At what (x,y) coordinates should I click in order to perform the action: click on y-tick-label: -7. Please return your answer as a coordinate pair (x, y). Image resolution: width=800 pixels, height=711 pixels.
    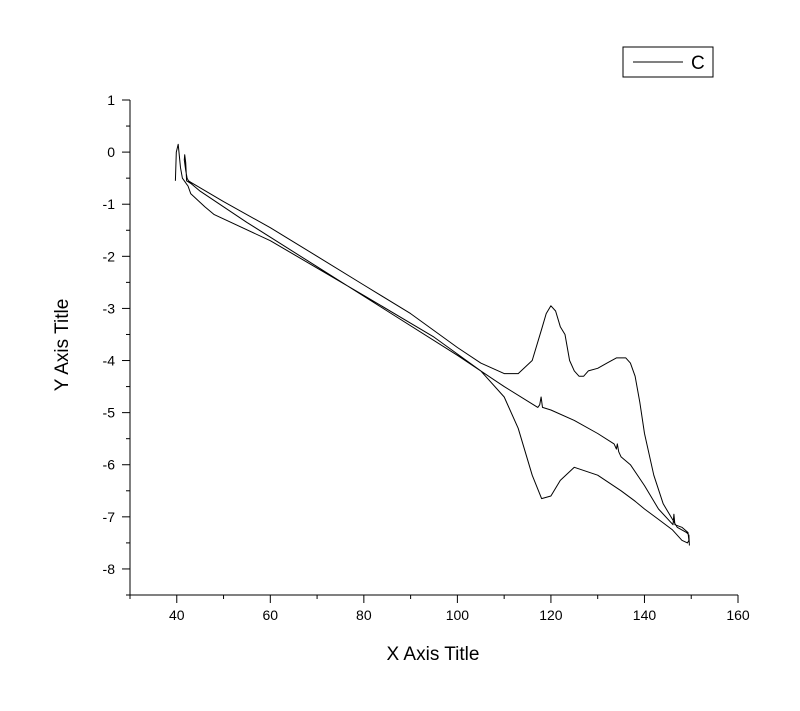
    Looking at the image, I should click on (109, 517).